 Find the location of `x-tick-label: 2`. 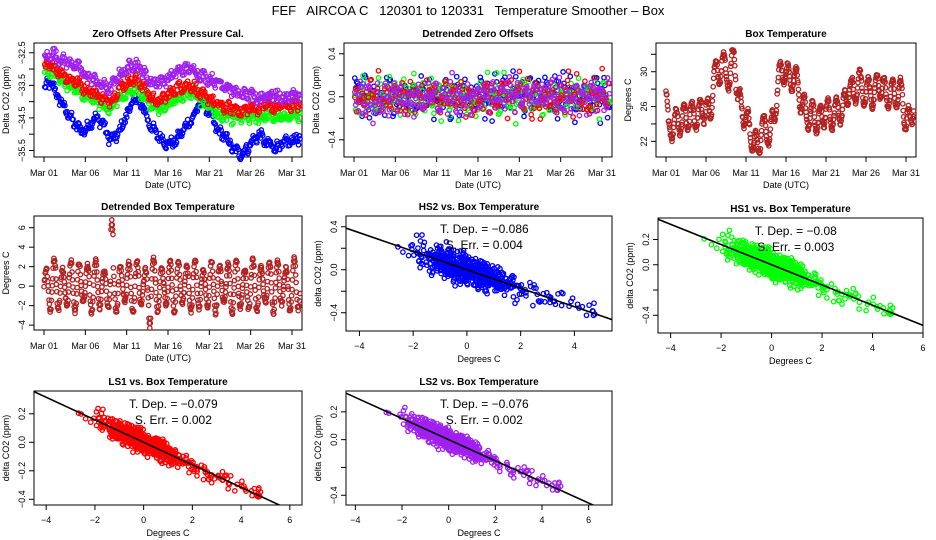

x-tick-label: 2 is located at coordinates (520, 346).